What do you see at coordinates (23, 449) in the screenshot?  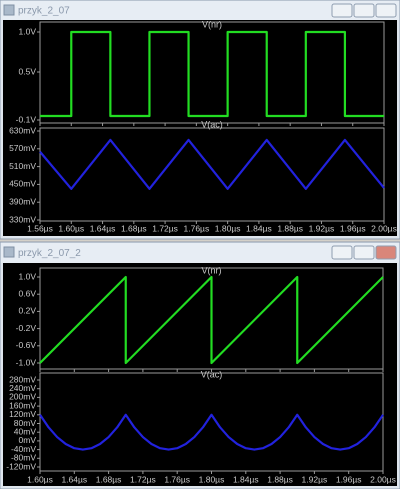 I see `y-tick-label: -40mV` at bounding box center [23, 449].